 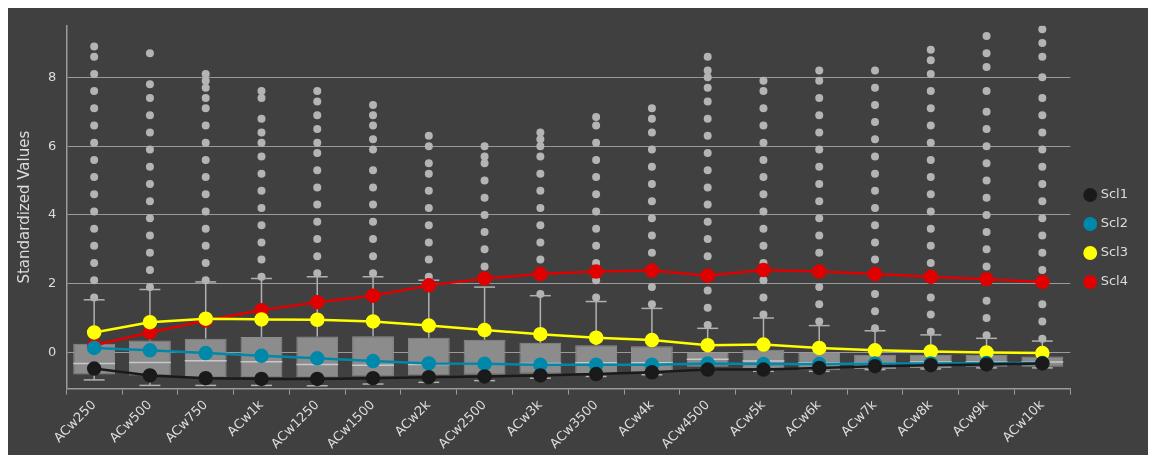 What do you see at coordinates (1114, 194) in the screenshot?
I see `legend-label: Scl1` at bounding box center [1114, 194].